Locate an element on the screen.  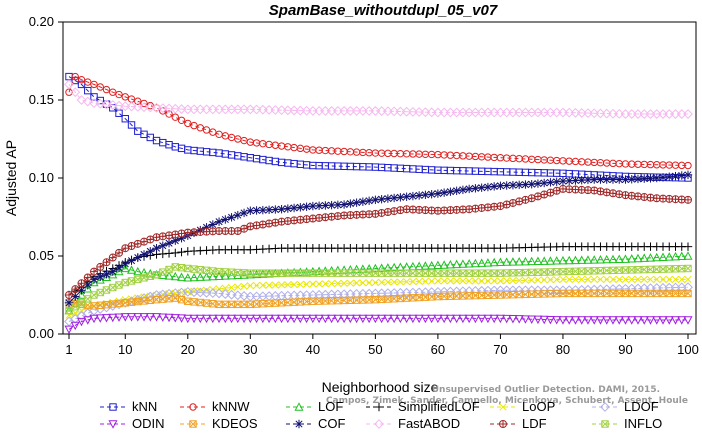
legend-item-kdeos: KDEOS is located at coordinates (219, 423).